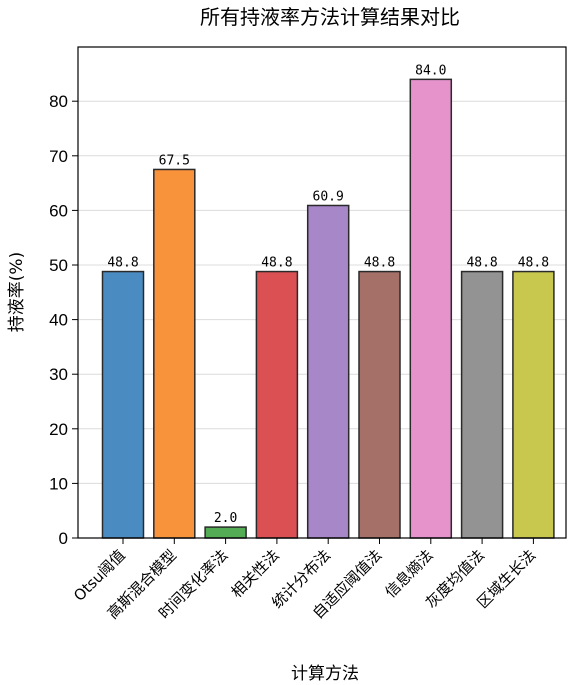  What do you see at coordinates (58, 265) in the screenshot?
I see `y-tick-label: 50` at bounding box center [58, 265].